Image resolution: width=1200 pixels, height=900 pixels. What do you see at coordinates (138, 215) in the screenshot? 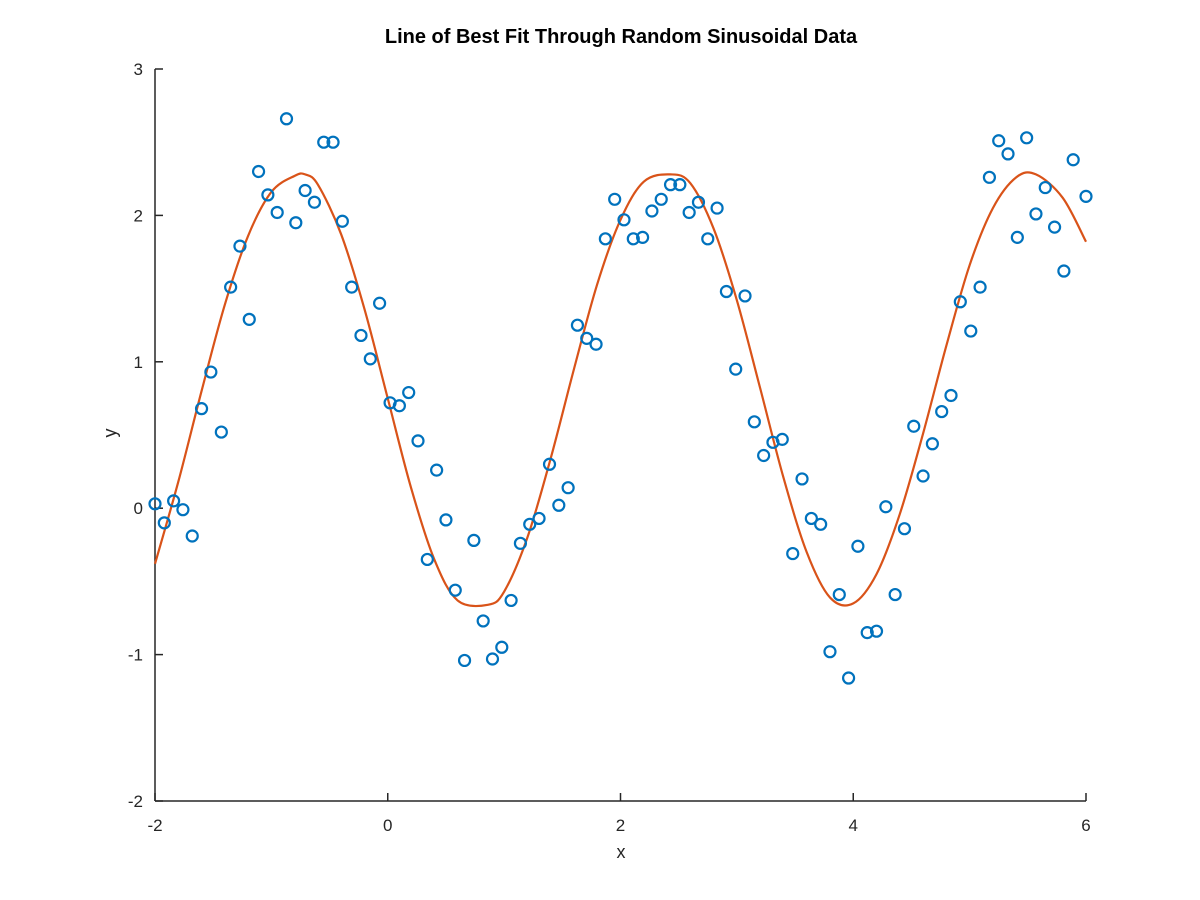
I see `y-tick-label: 2` at bounding box center [138, 215].